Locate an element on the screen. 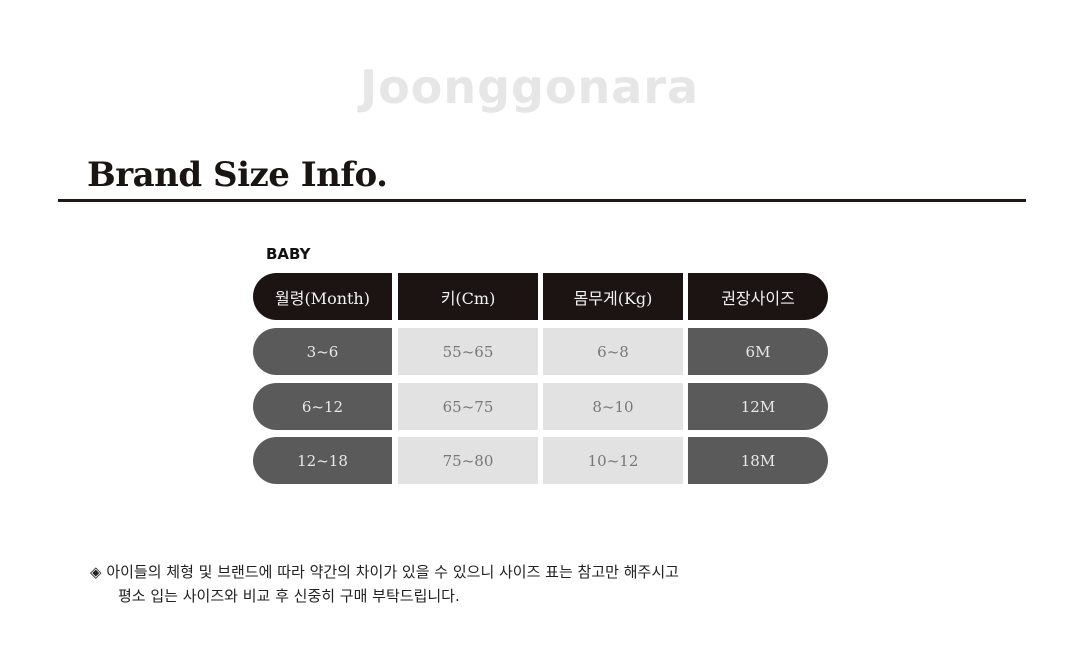  section-label: BABY is located at coordinates (288, 254).